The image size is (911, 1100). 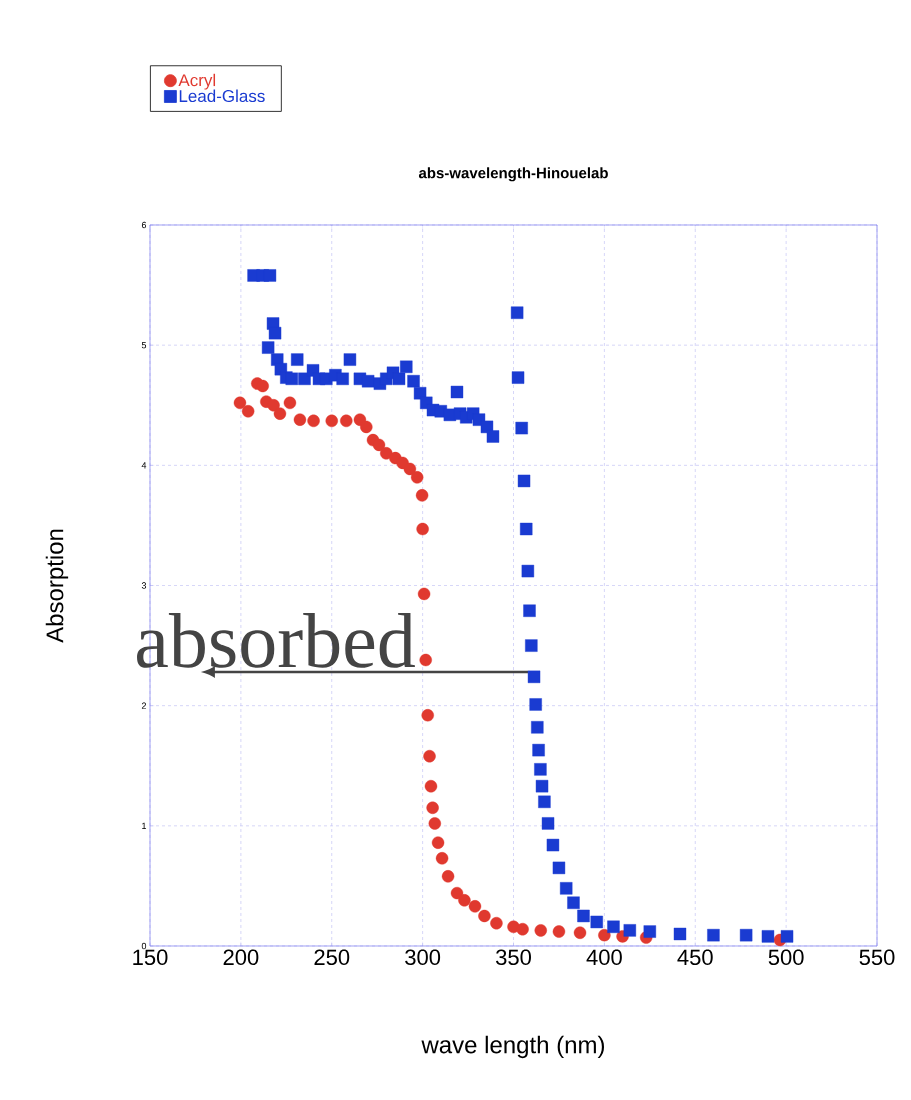 I want to click on annotation: absorbed, so click(x=276, y=640).